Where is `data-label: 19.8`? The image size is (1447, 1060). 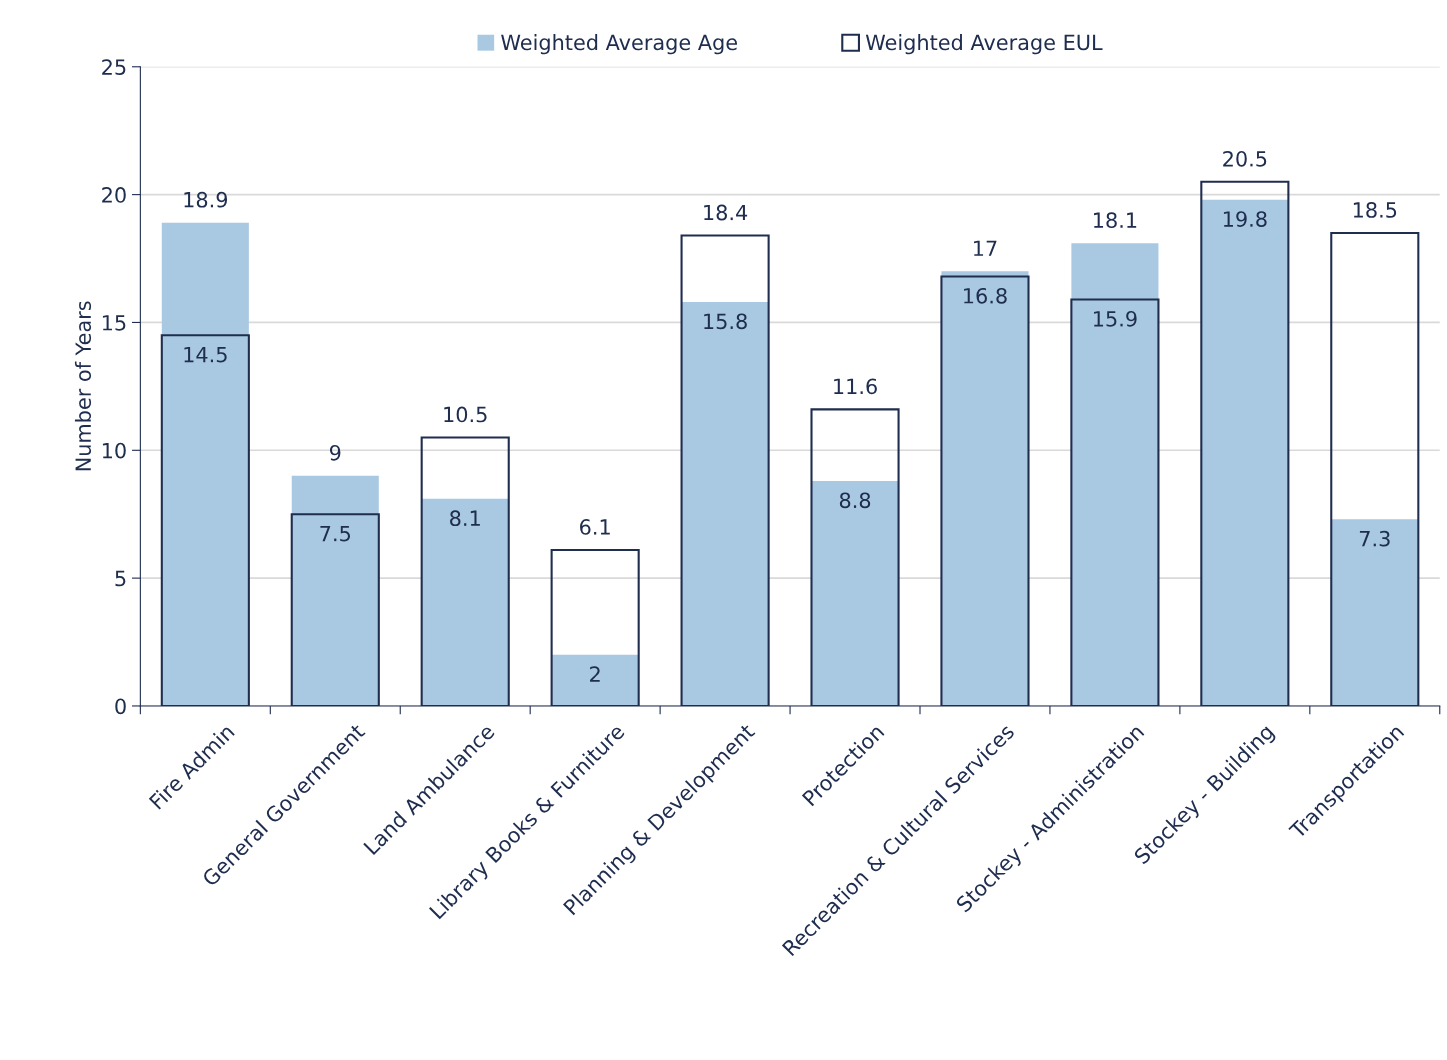 data-label: 19.8 is located at coordinates (1245, 219).